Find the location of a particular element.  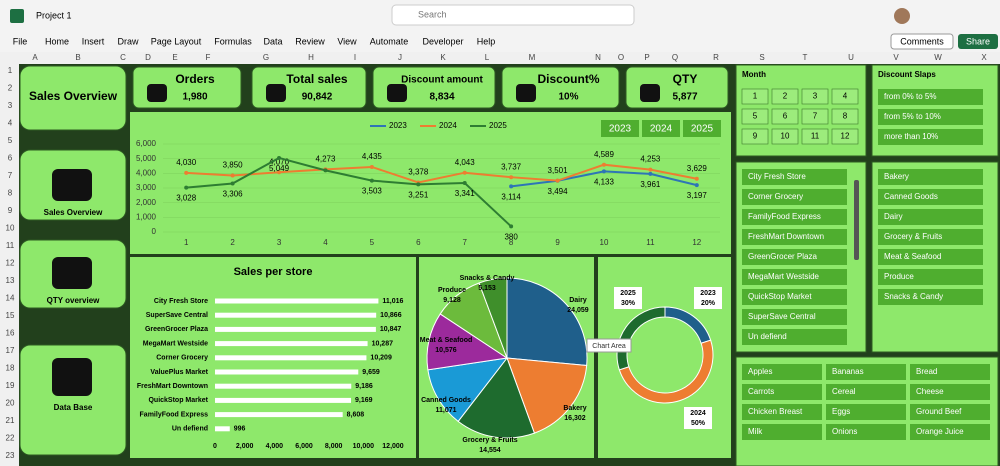

slicer-item-label: 7 is located at coordinates (815, 116).